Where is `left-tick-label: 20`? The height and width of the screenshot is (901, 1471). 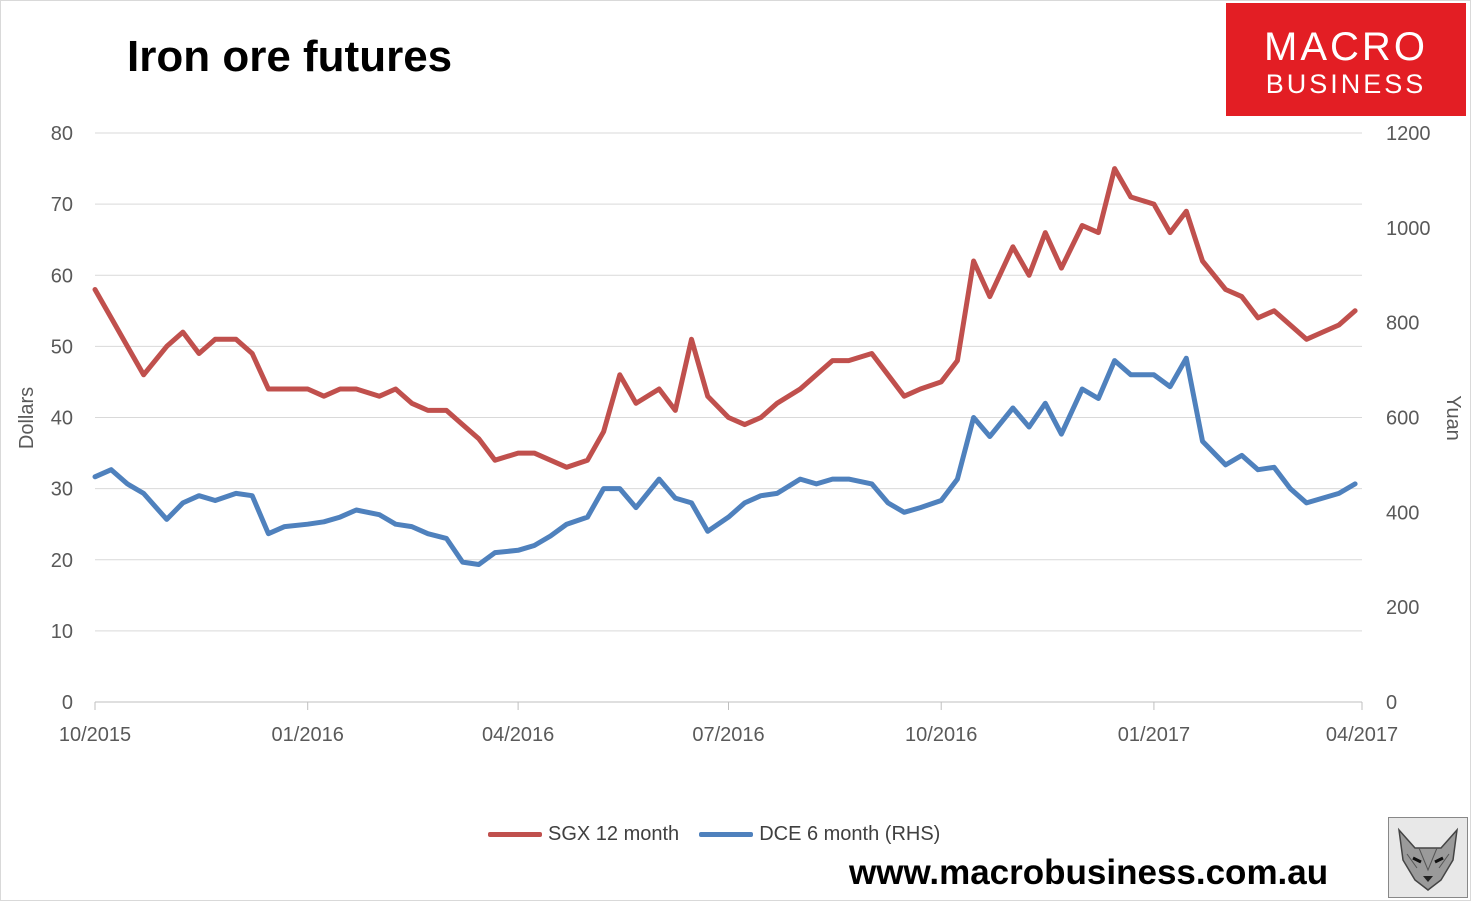 left-tick-label: 20 is located at coordinates (62, 561).